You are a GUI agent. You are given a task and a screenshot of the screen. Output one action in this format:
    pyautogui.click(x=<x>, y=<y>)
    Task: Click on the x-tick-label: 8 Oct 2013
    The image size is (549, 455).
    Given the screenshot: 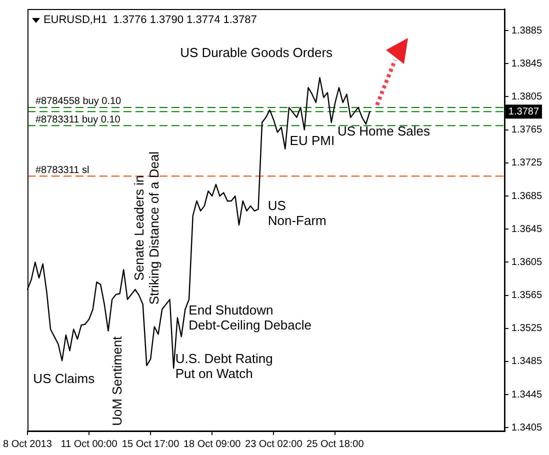 What is the action you would take?
    pyautogui.click(x=27, y=444)
    